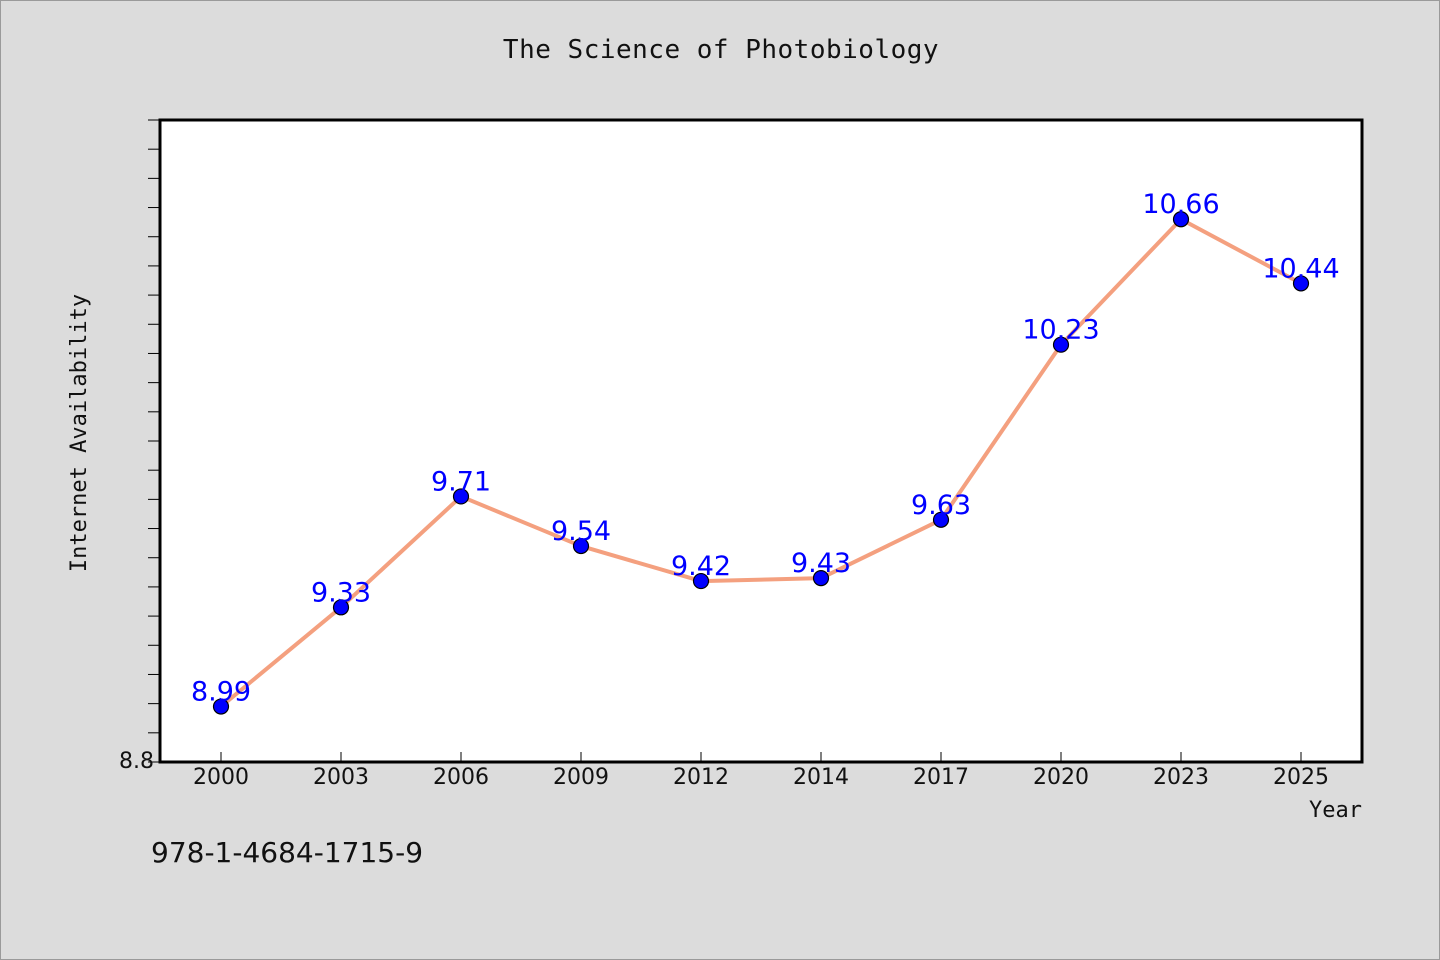 This screenshot has width=1440, height=960. Describe the element at coordinates (721, 50) in the screenshot. I see `chart-title: The Science of Photobiology` at that location.